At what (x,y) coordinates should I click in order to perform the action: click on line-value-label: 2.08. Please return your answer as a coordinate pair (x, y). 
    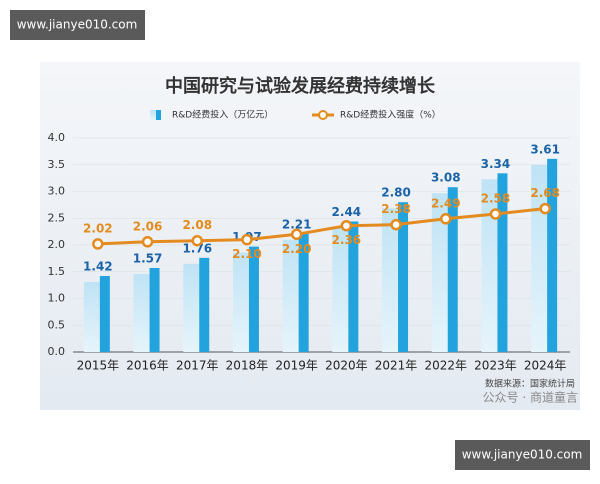
    Looking at the image, I should click on (197, 225).